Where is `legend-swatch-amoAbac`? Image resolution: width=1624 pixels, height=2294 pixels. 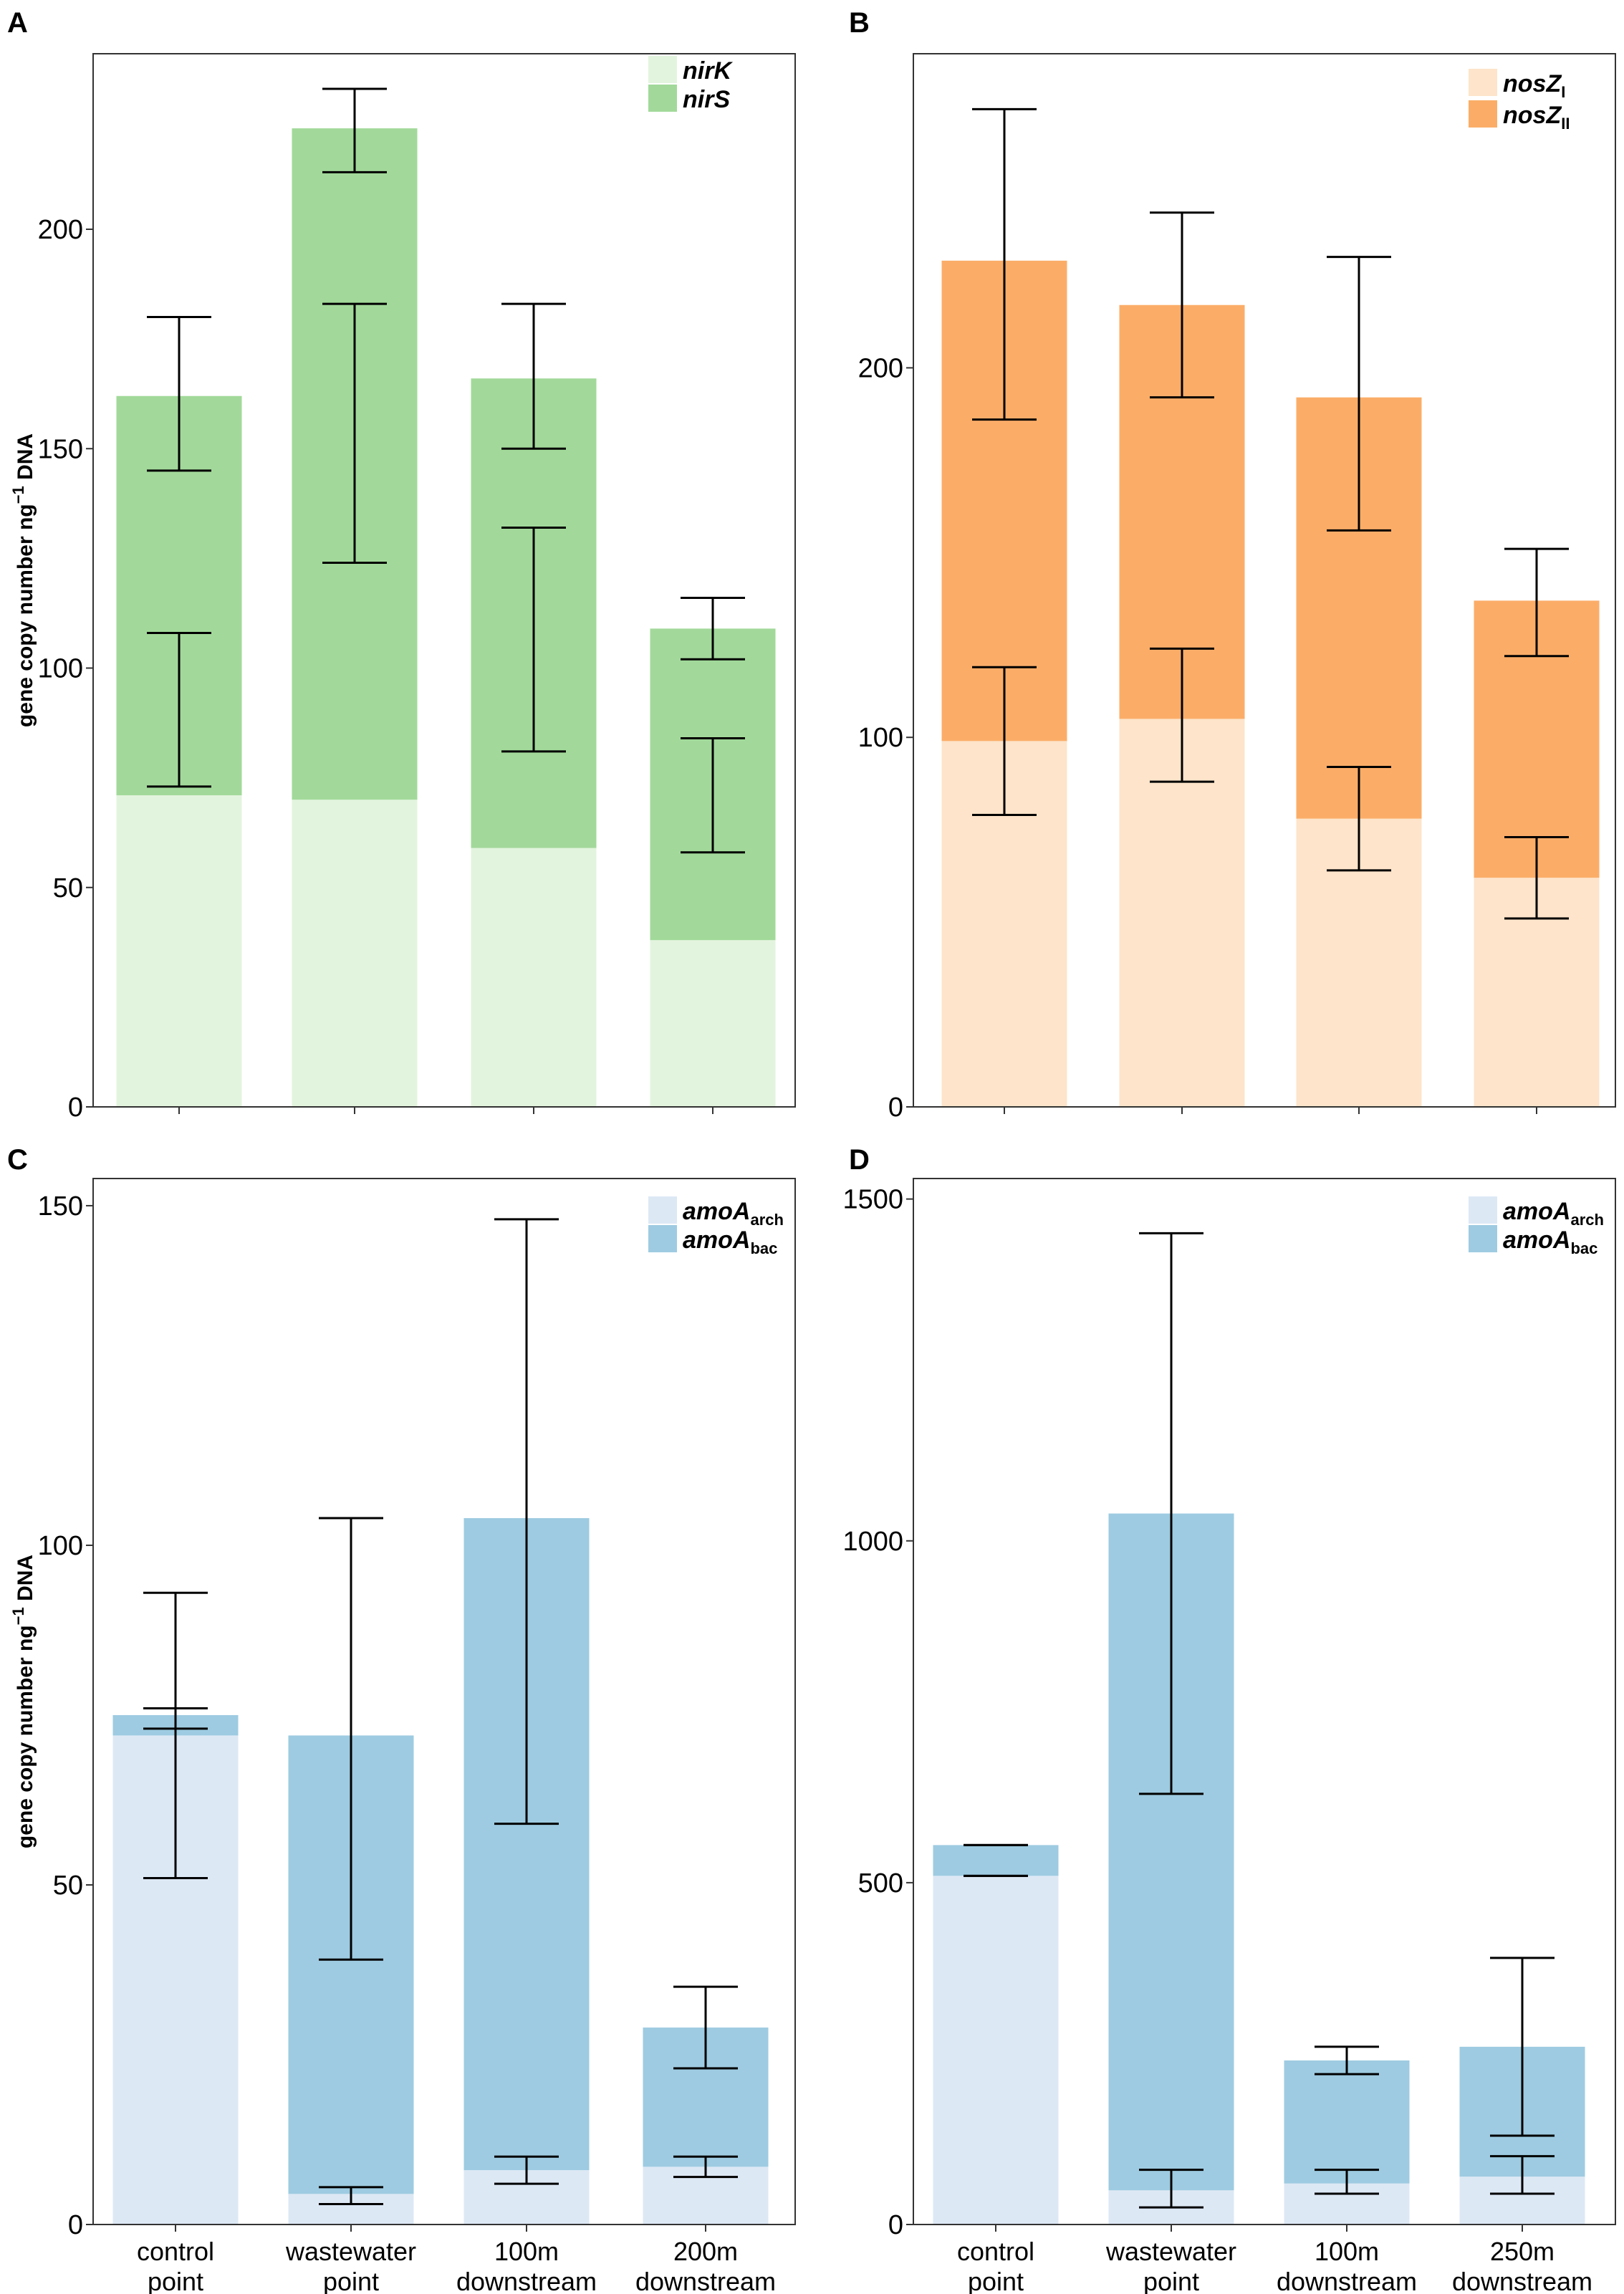
legend-swatch-amoAbac is located at coordinates (662, 1239).